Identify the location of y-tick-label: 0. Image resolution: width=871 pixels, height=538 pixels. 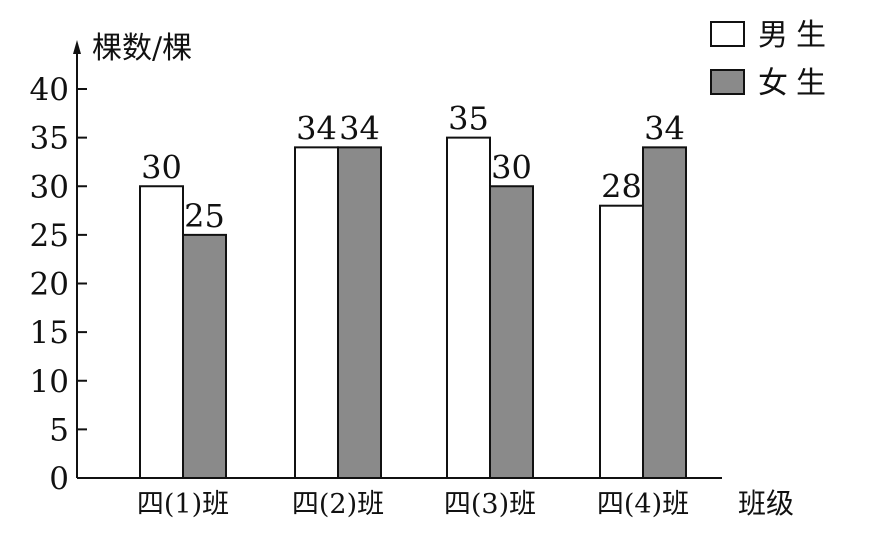
(59, 479).